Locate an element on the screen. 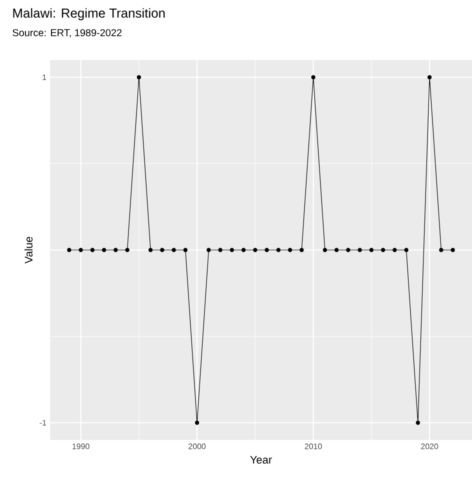  chart-title: Malawi: Regime Transition is located at coordinates (89, 14).